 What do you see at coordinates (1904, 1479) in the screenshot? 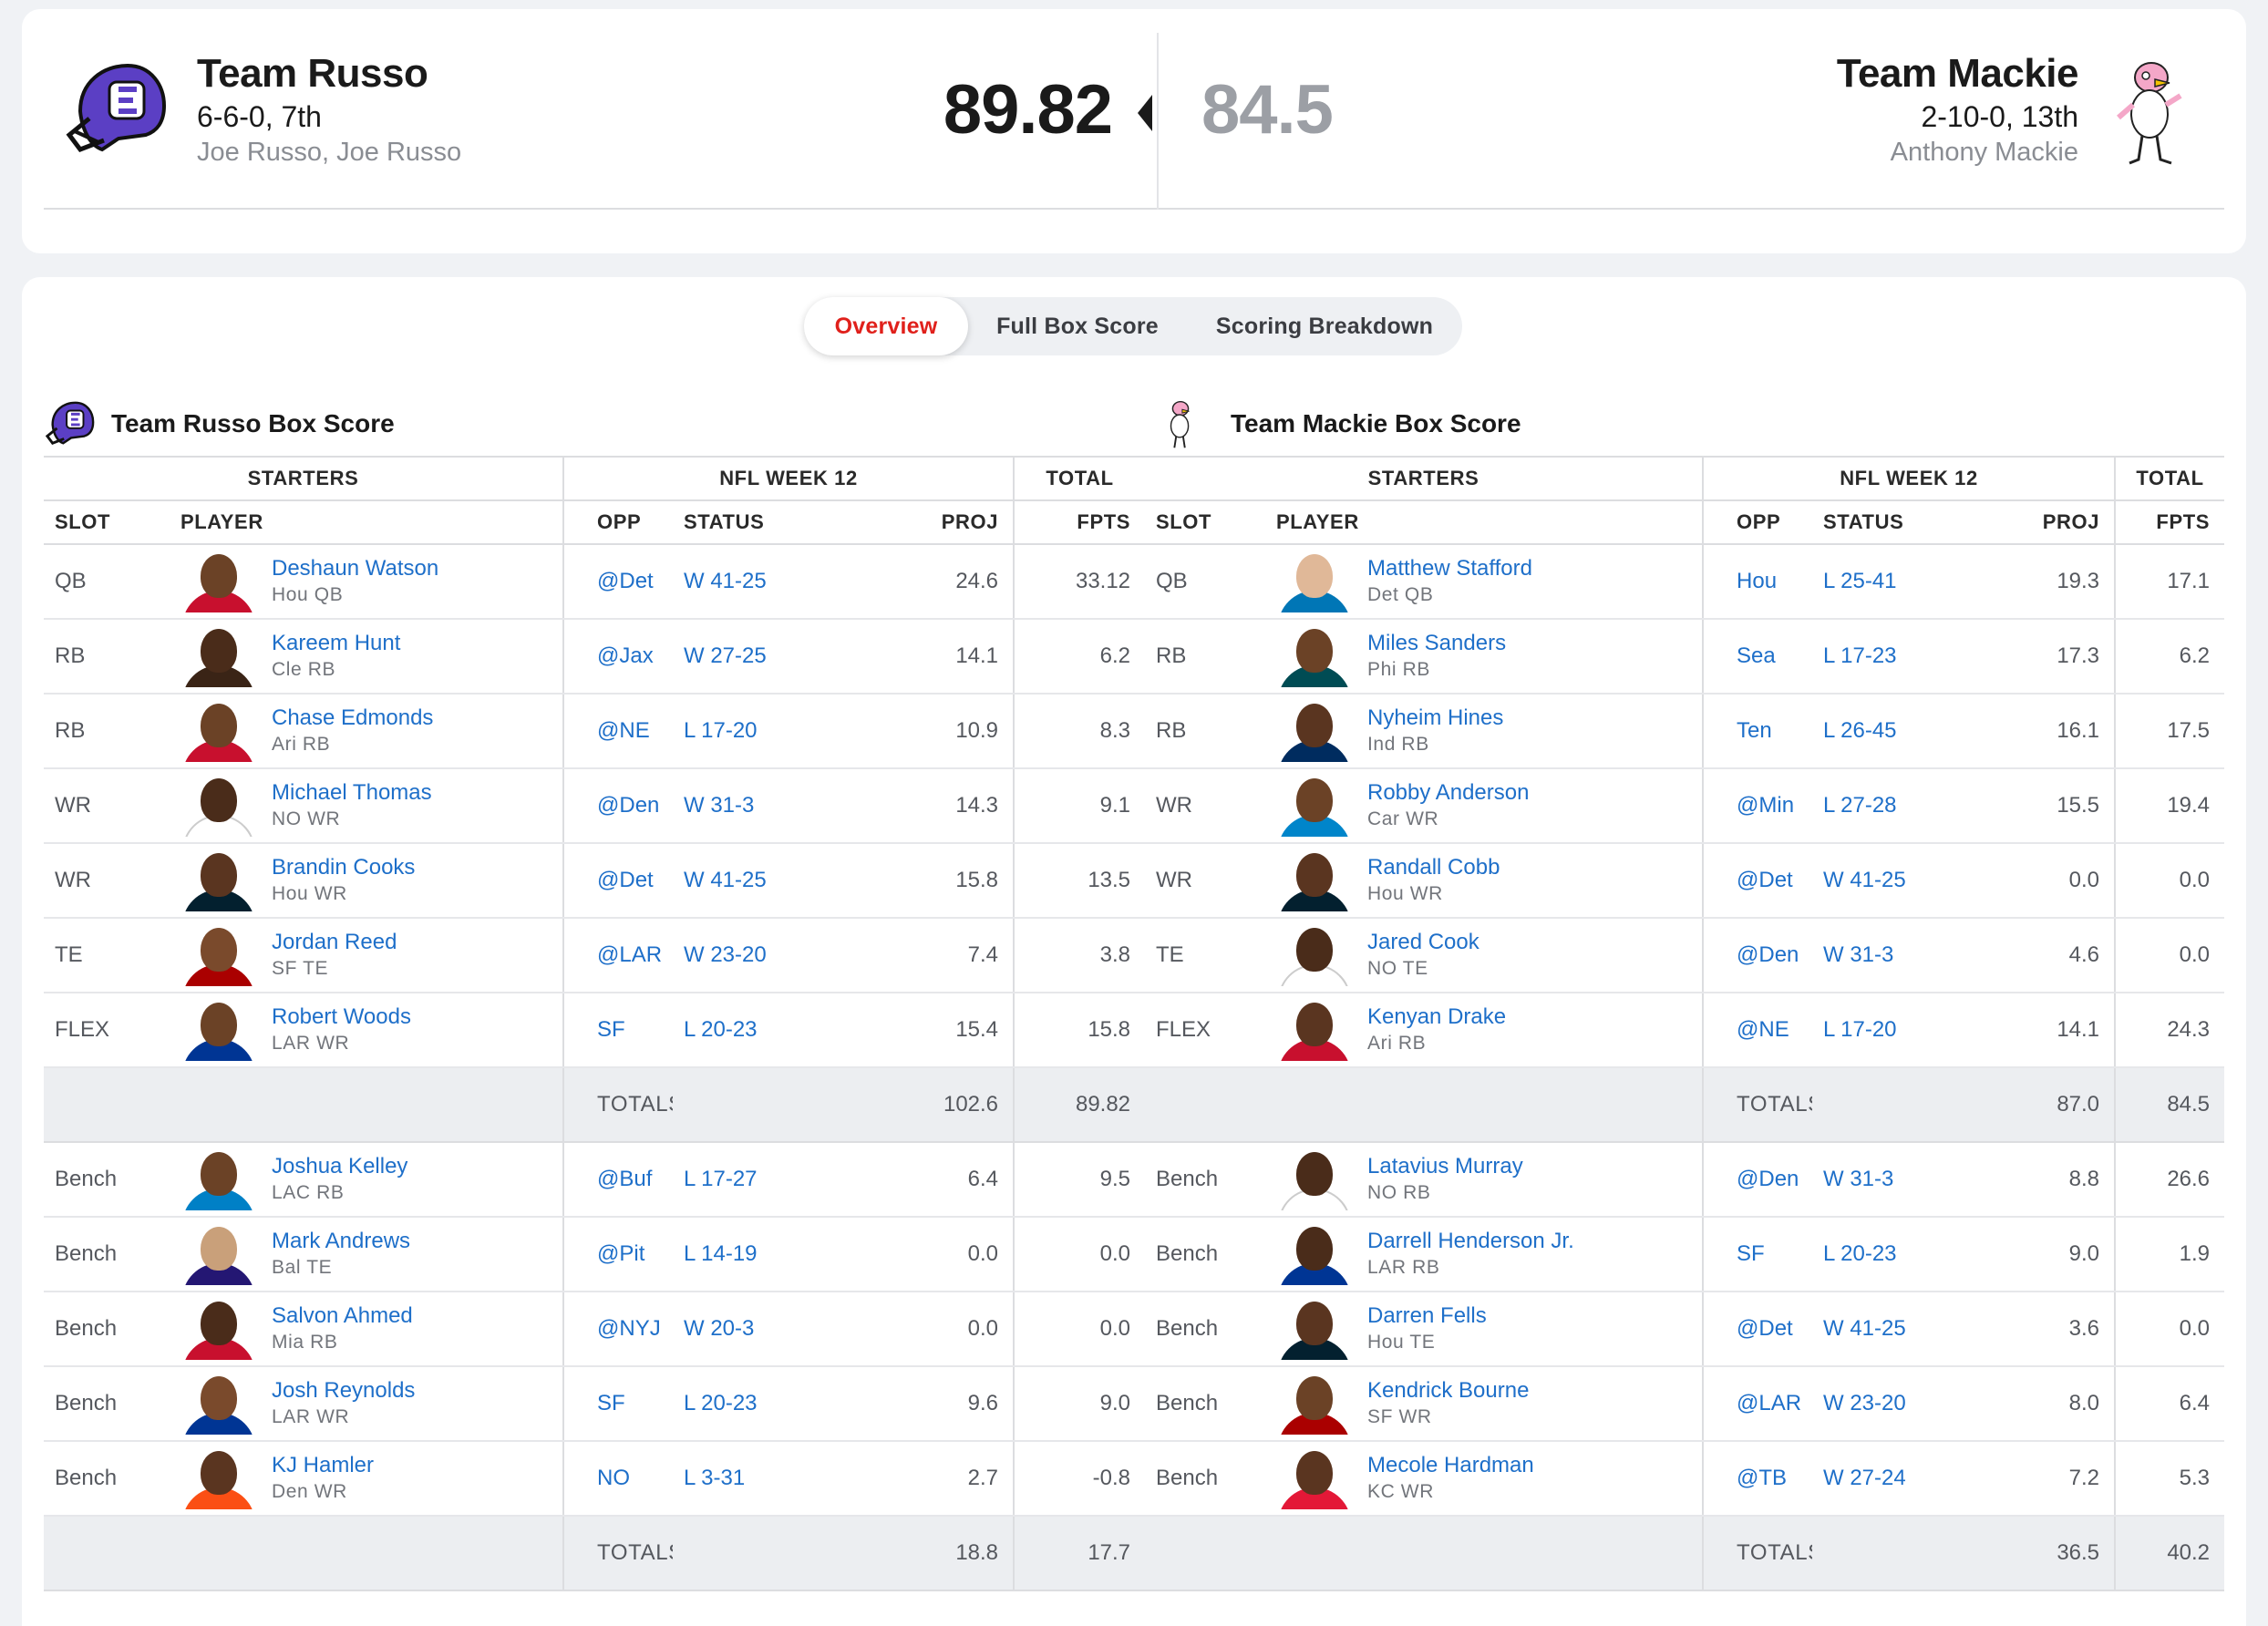
I see `game-status-link: W 27-24` at bounding box center [1904, 1479].